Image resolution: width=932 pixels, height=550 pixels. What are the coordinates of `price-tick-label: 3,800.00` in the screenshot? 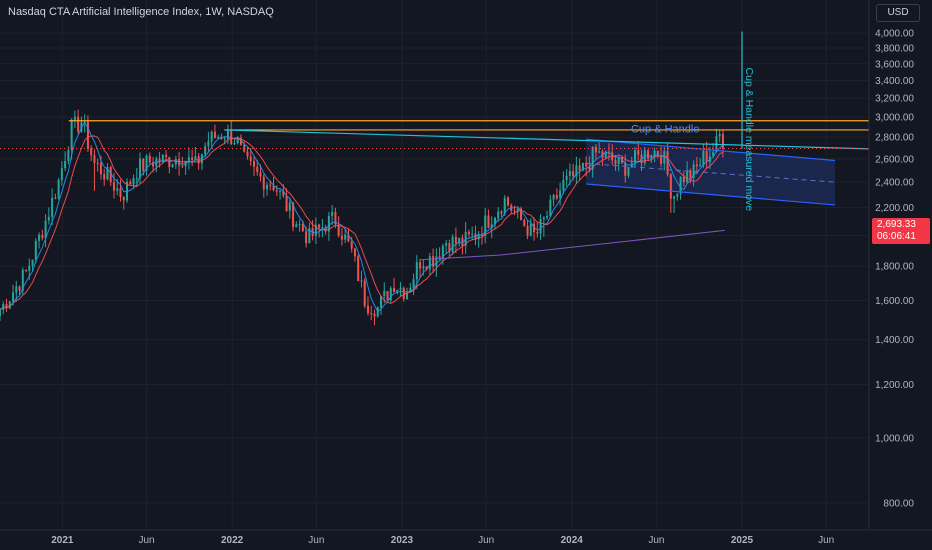 It's located at (894, 48).